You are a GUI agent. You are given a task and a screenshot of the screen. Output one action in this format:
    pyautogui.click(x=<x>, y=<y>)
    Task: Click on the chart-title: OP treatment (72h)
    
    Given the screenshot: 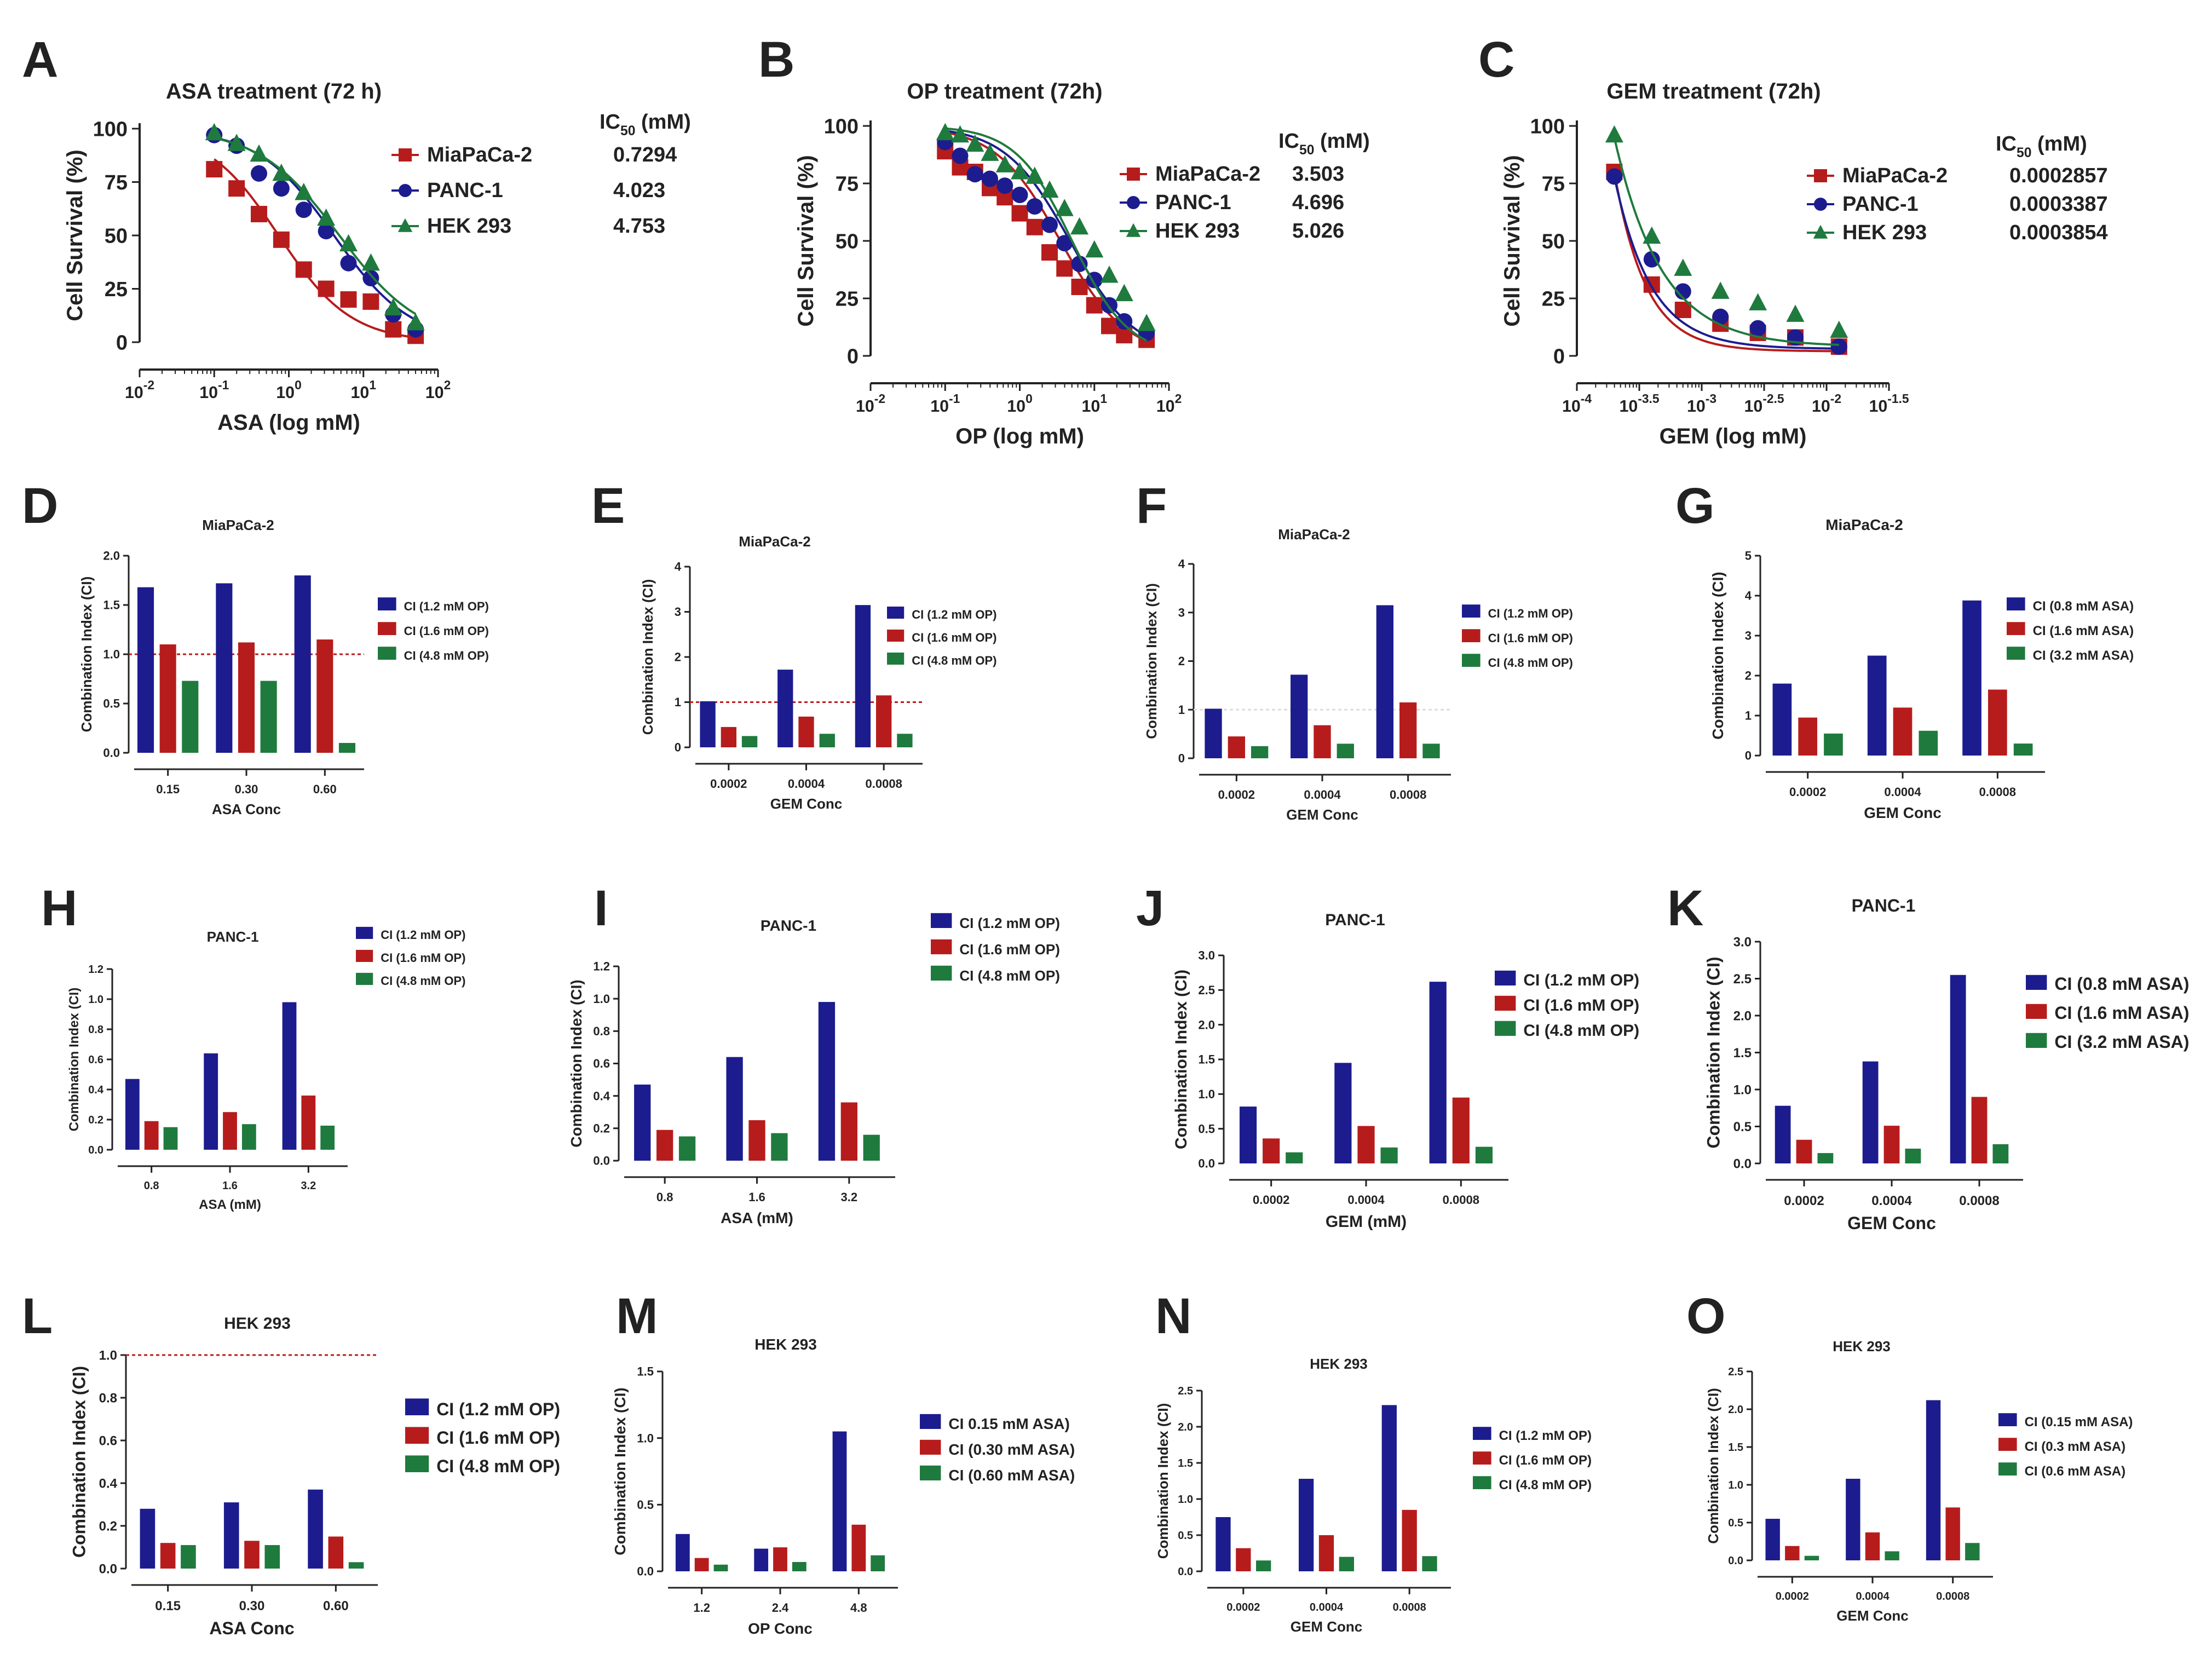 What is the action you would take?
    pyautogui.click(x=1005, y=91)
    